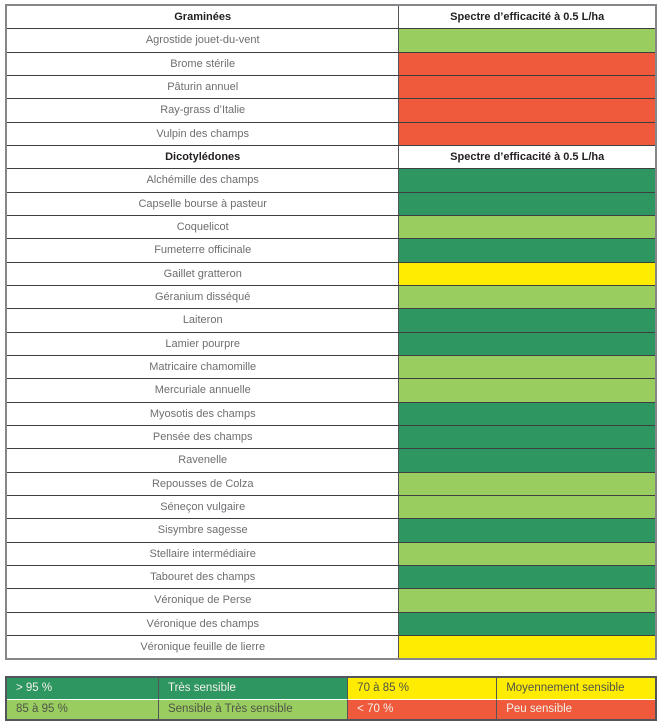  I want to click on weed-name-cell: Agrostide jouet-du-vent, so click(203, 40).